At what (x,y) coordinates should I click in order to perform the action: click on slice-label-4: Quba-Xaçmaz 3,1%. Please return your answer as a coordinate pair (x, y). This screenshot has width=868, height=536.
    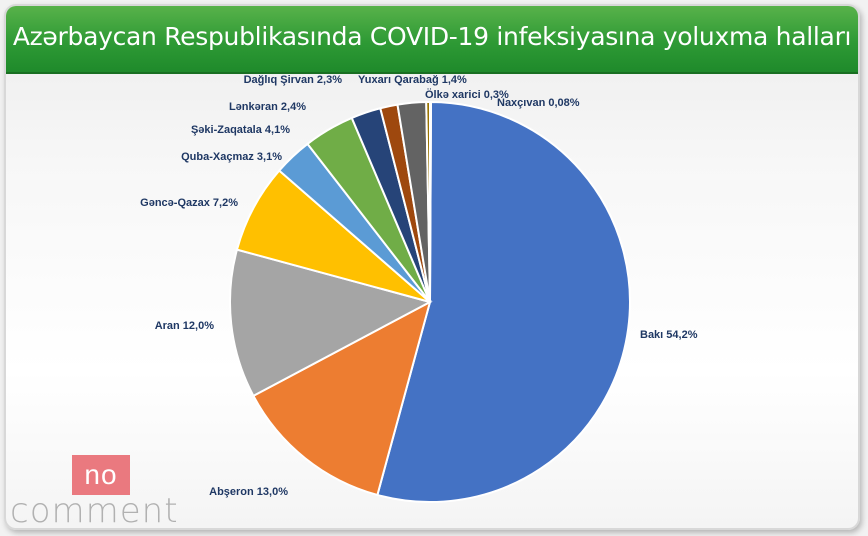
    Looking at the image, I should click on (231, 157).